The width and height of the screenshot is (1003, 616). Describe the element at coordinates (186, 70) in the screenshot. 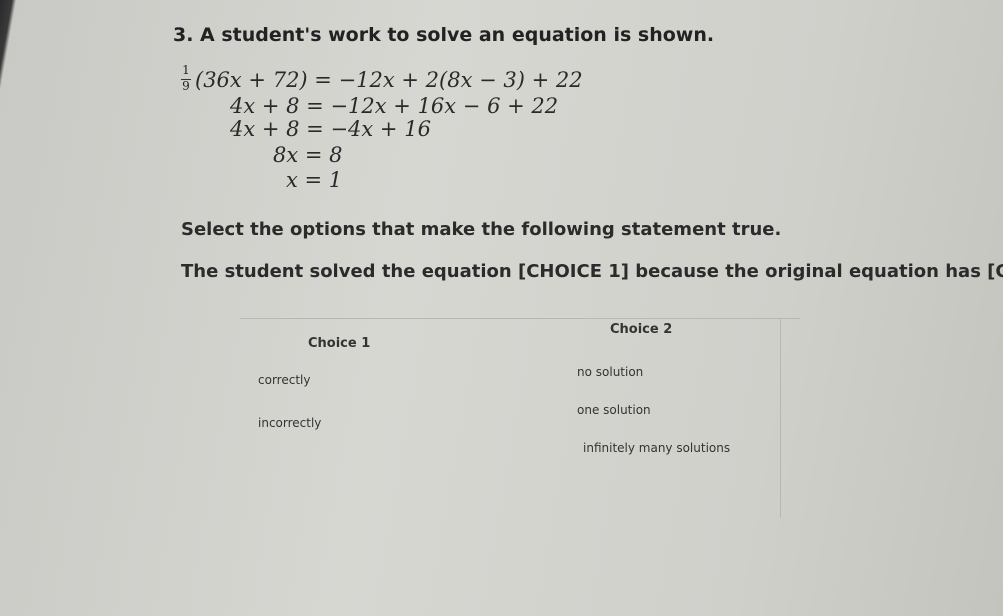

I see `fraction-numerator: 1` at that location.